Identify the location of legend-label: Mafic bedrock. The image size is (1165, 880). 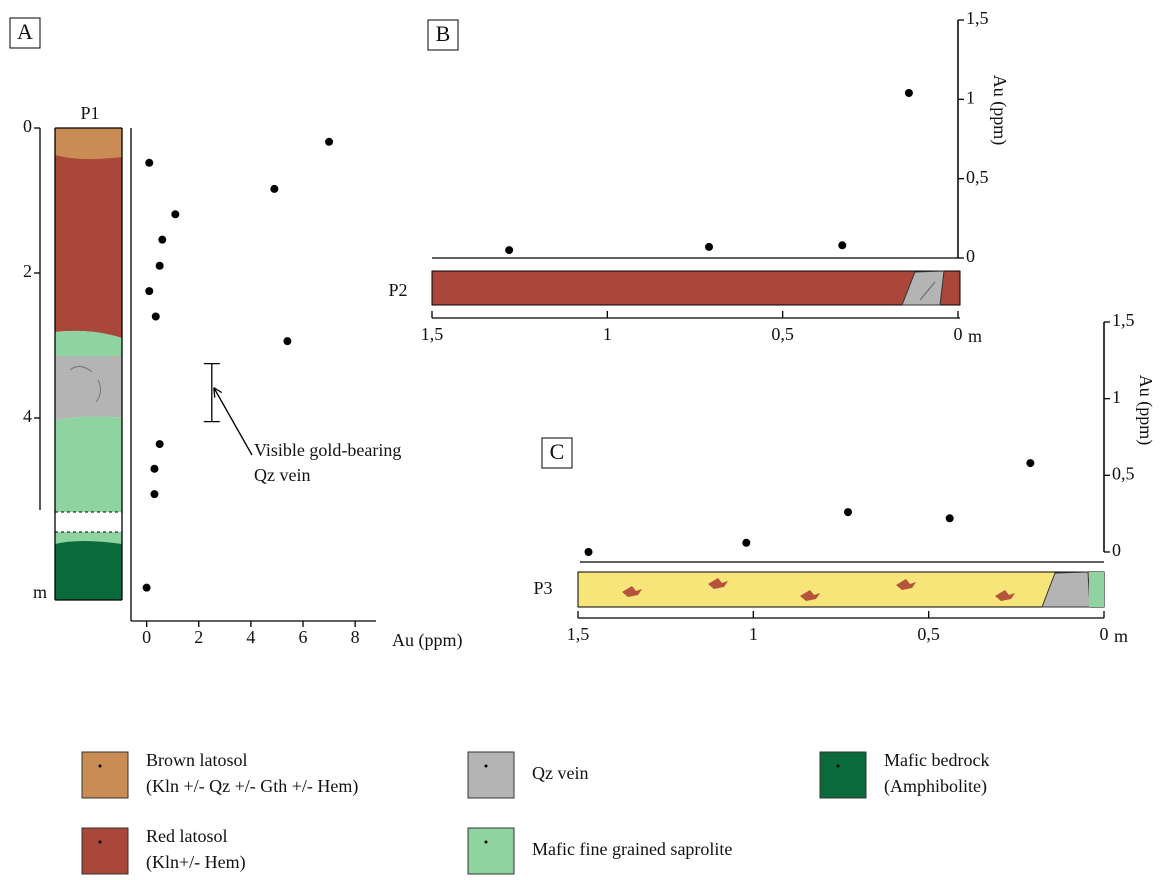
(936, 760).